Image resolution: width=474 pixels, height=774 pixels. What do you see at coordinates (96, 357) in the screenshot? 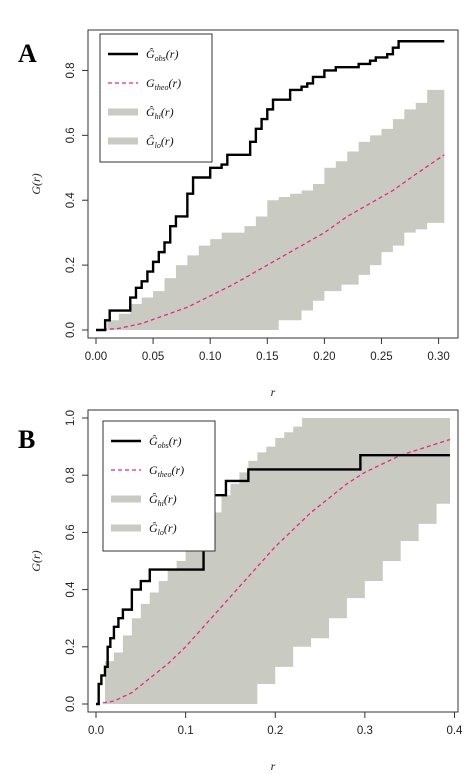
I see `x-tick-label: 0.00` at bounding box center [96, 357].